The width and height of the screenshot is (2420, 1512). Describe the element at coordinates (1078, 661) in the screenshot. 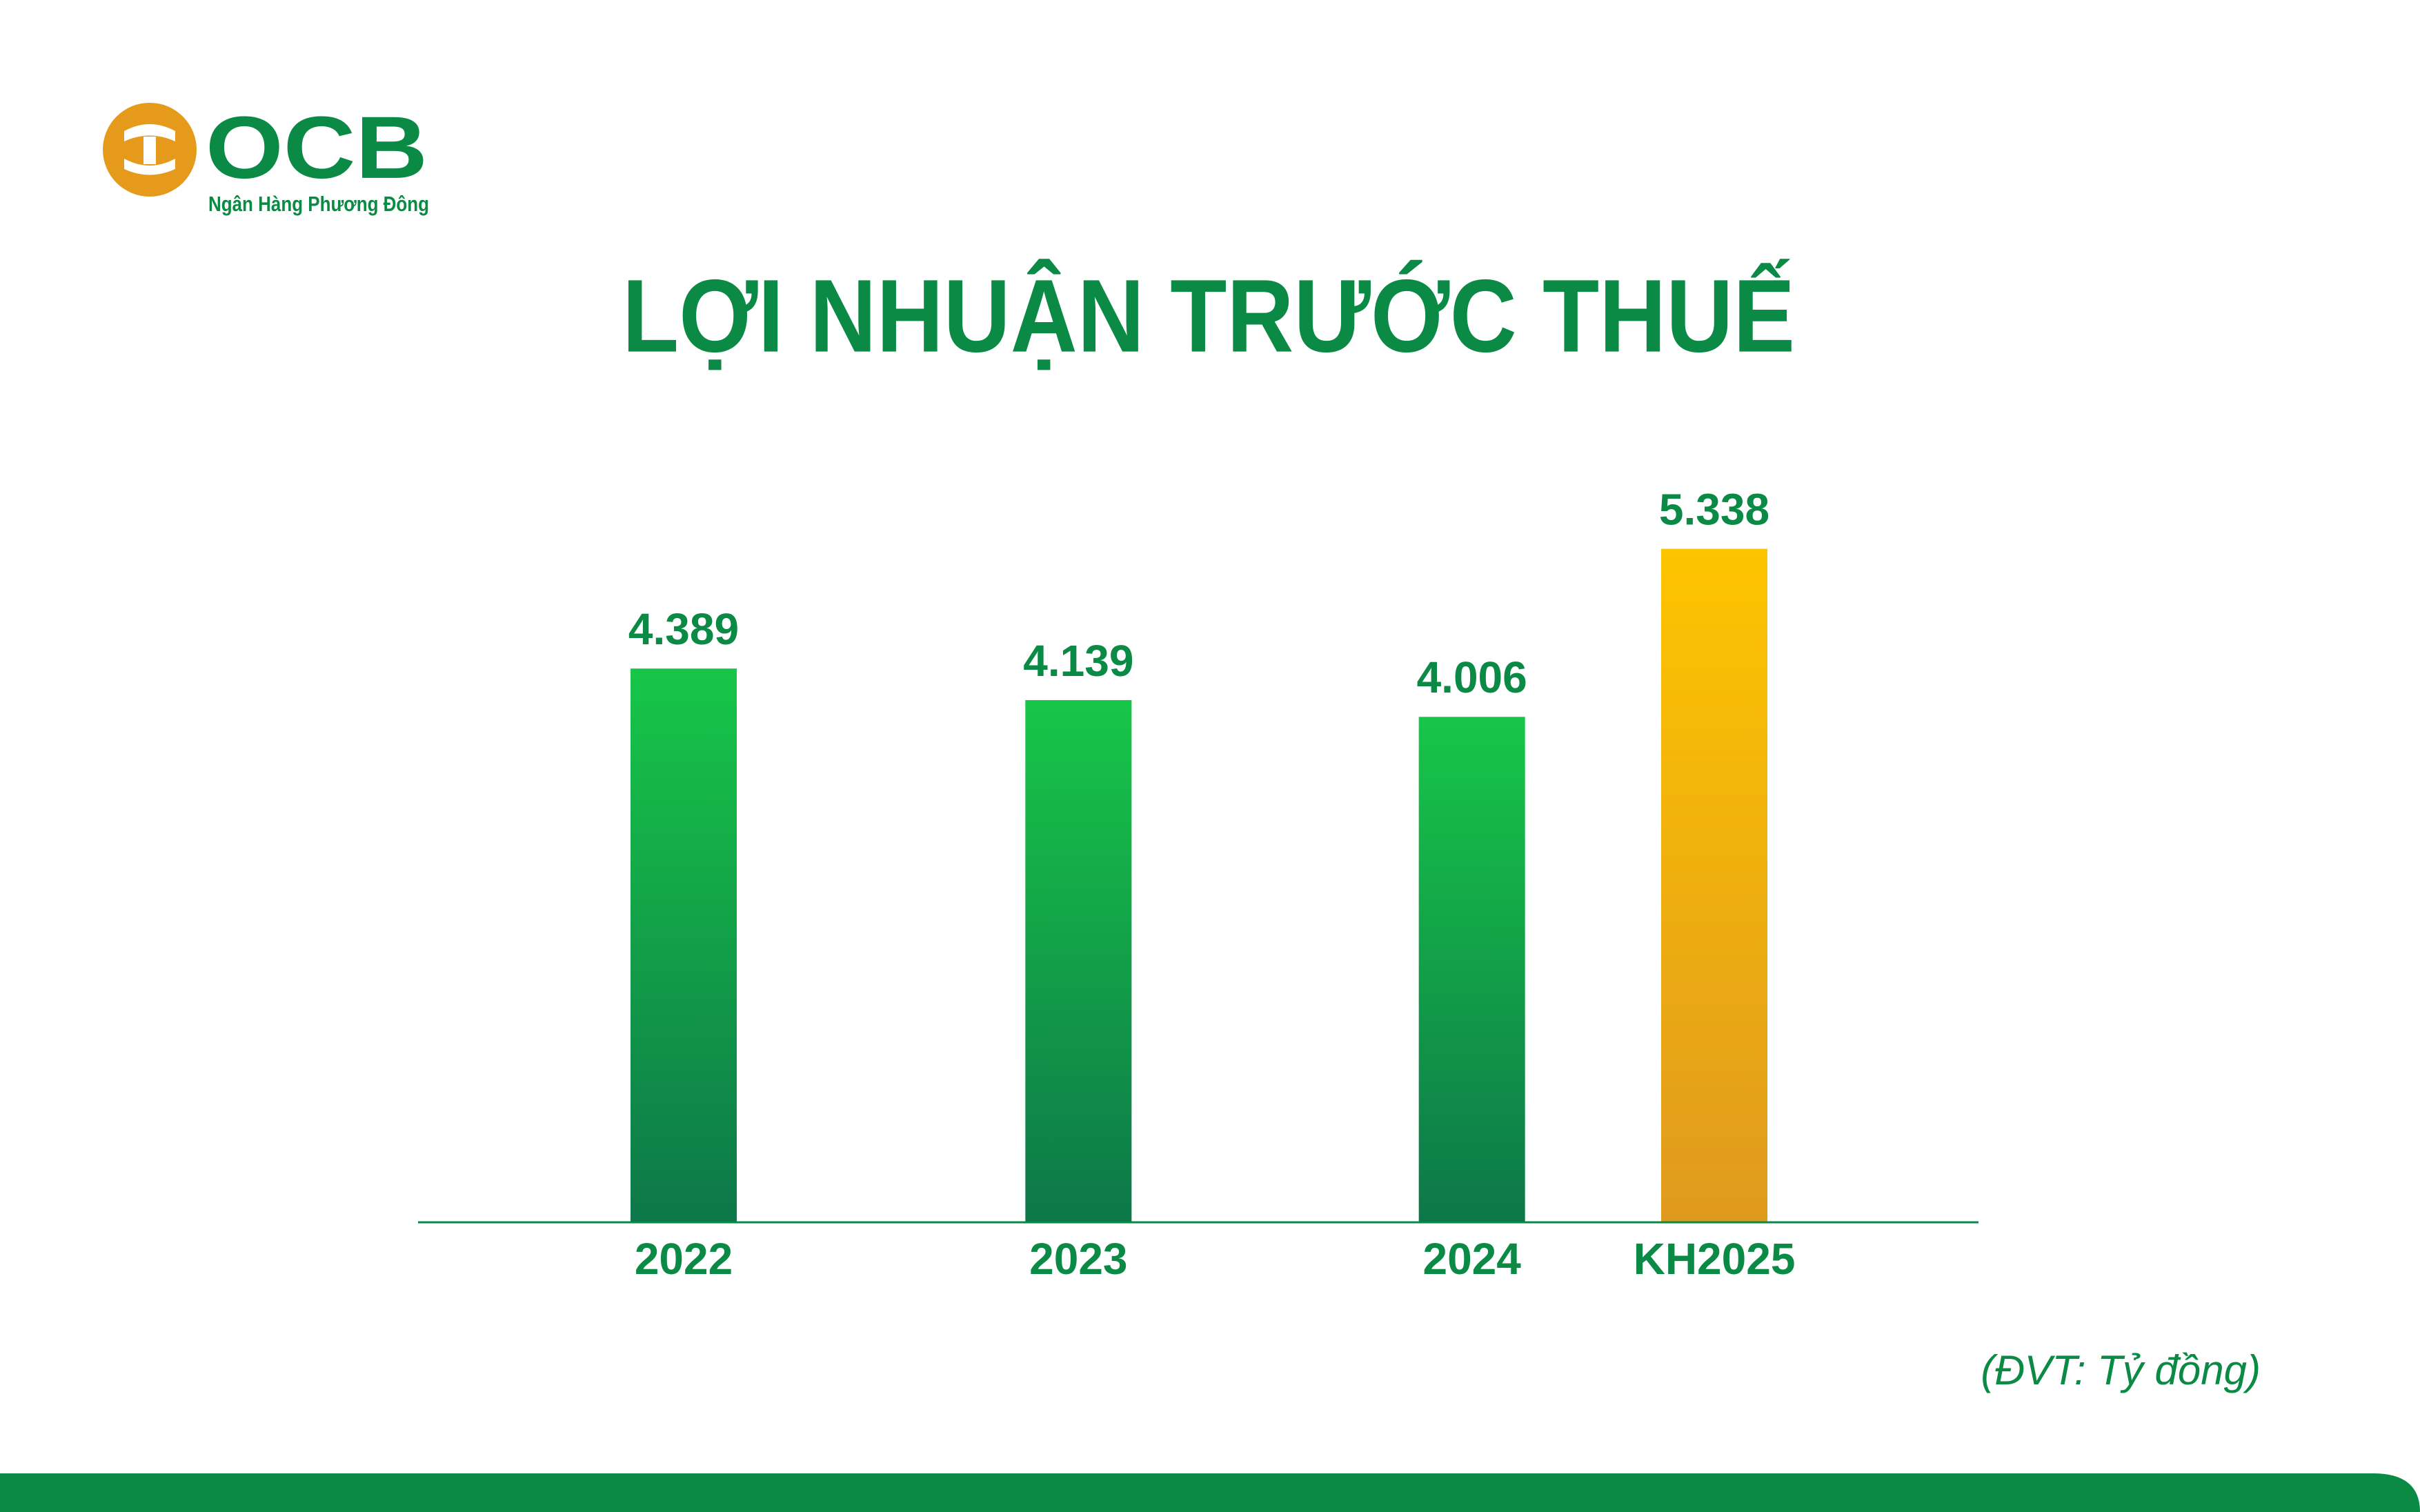

I see `value-label: 4.139` at that location.